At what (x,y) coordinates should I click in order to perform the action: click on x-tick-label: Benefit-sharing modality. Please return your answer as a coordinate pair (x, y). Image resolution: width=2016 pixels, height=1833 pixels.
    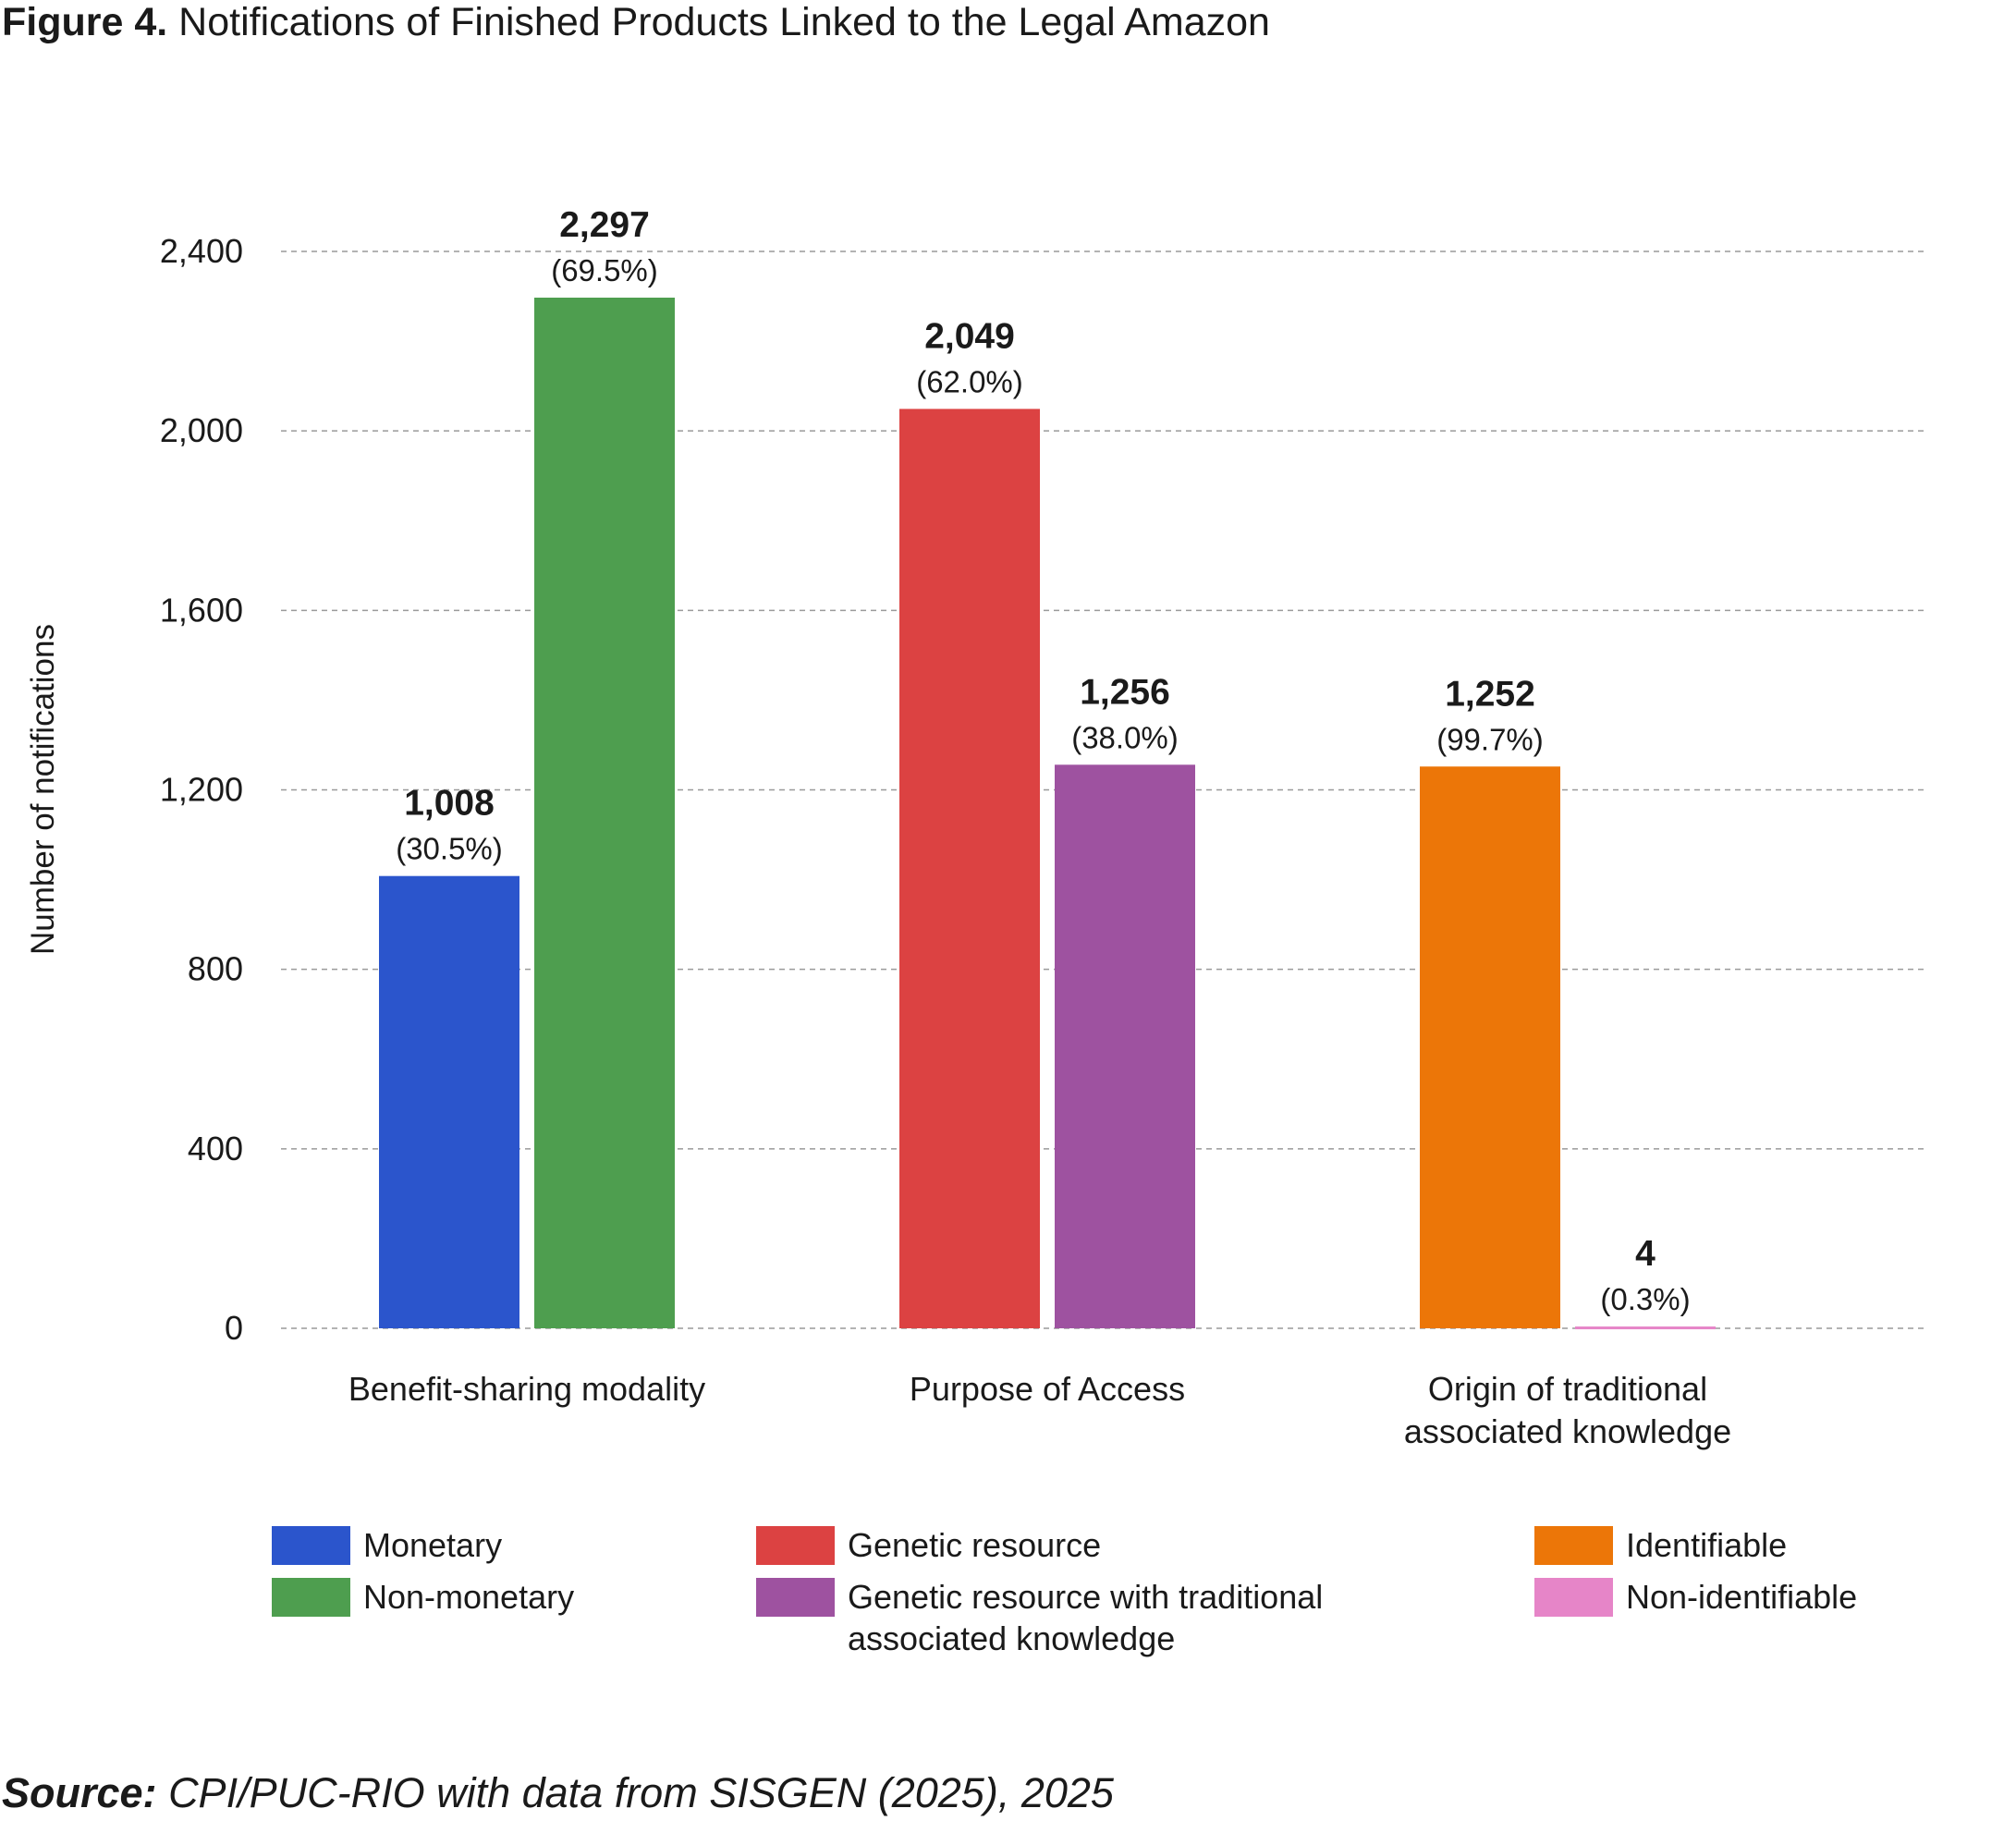
    Looking at the image, I should click on (526, 1389).